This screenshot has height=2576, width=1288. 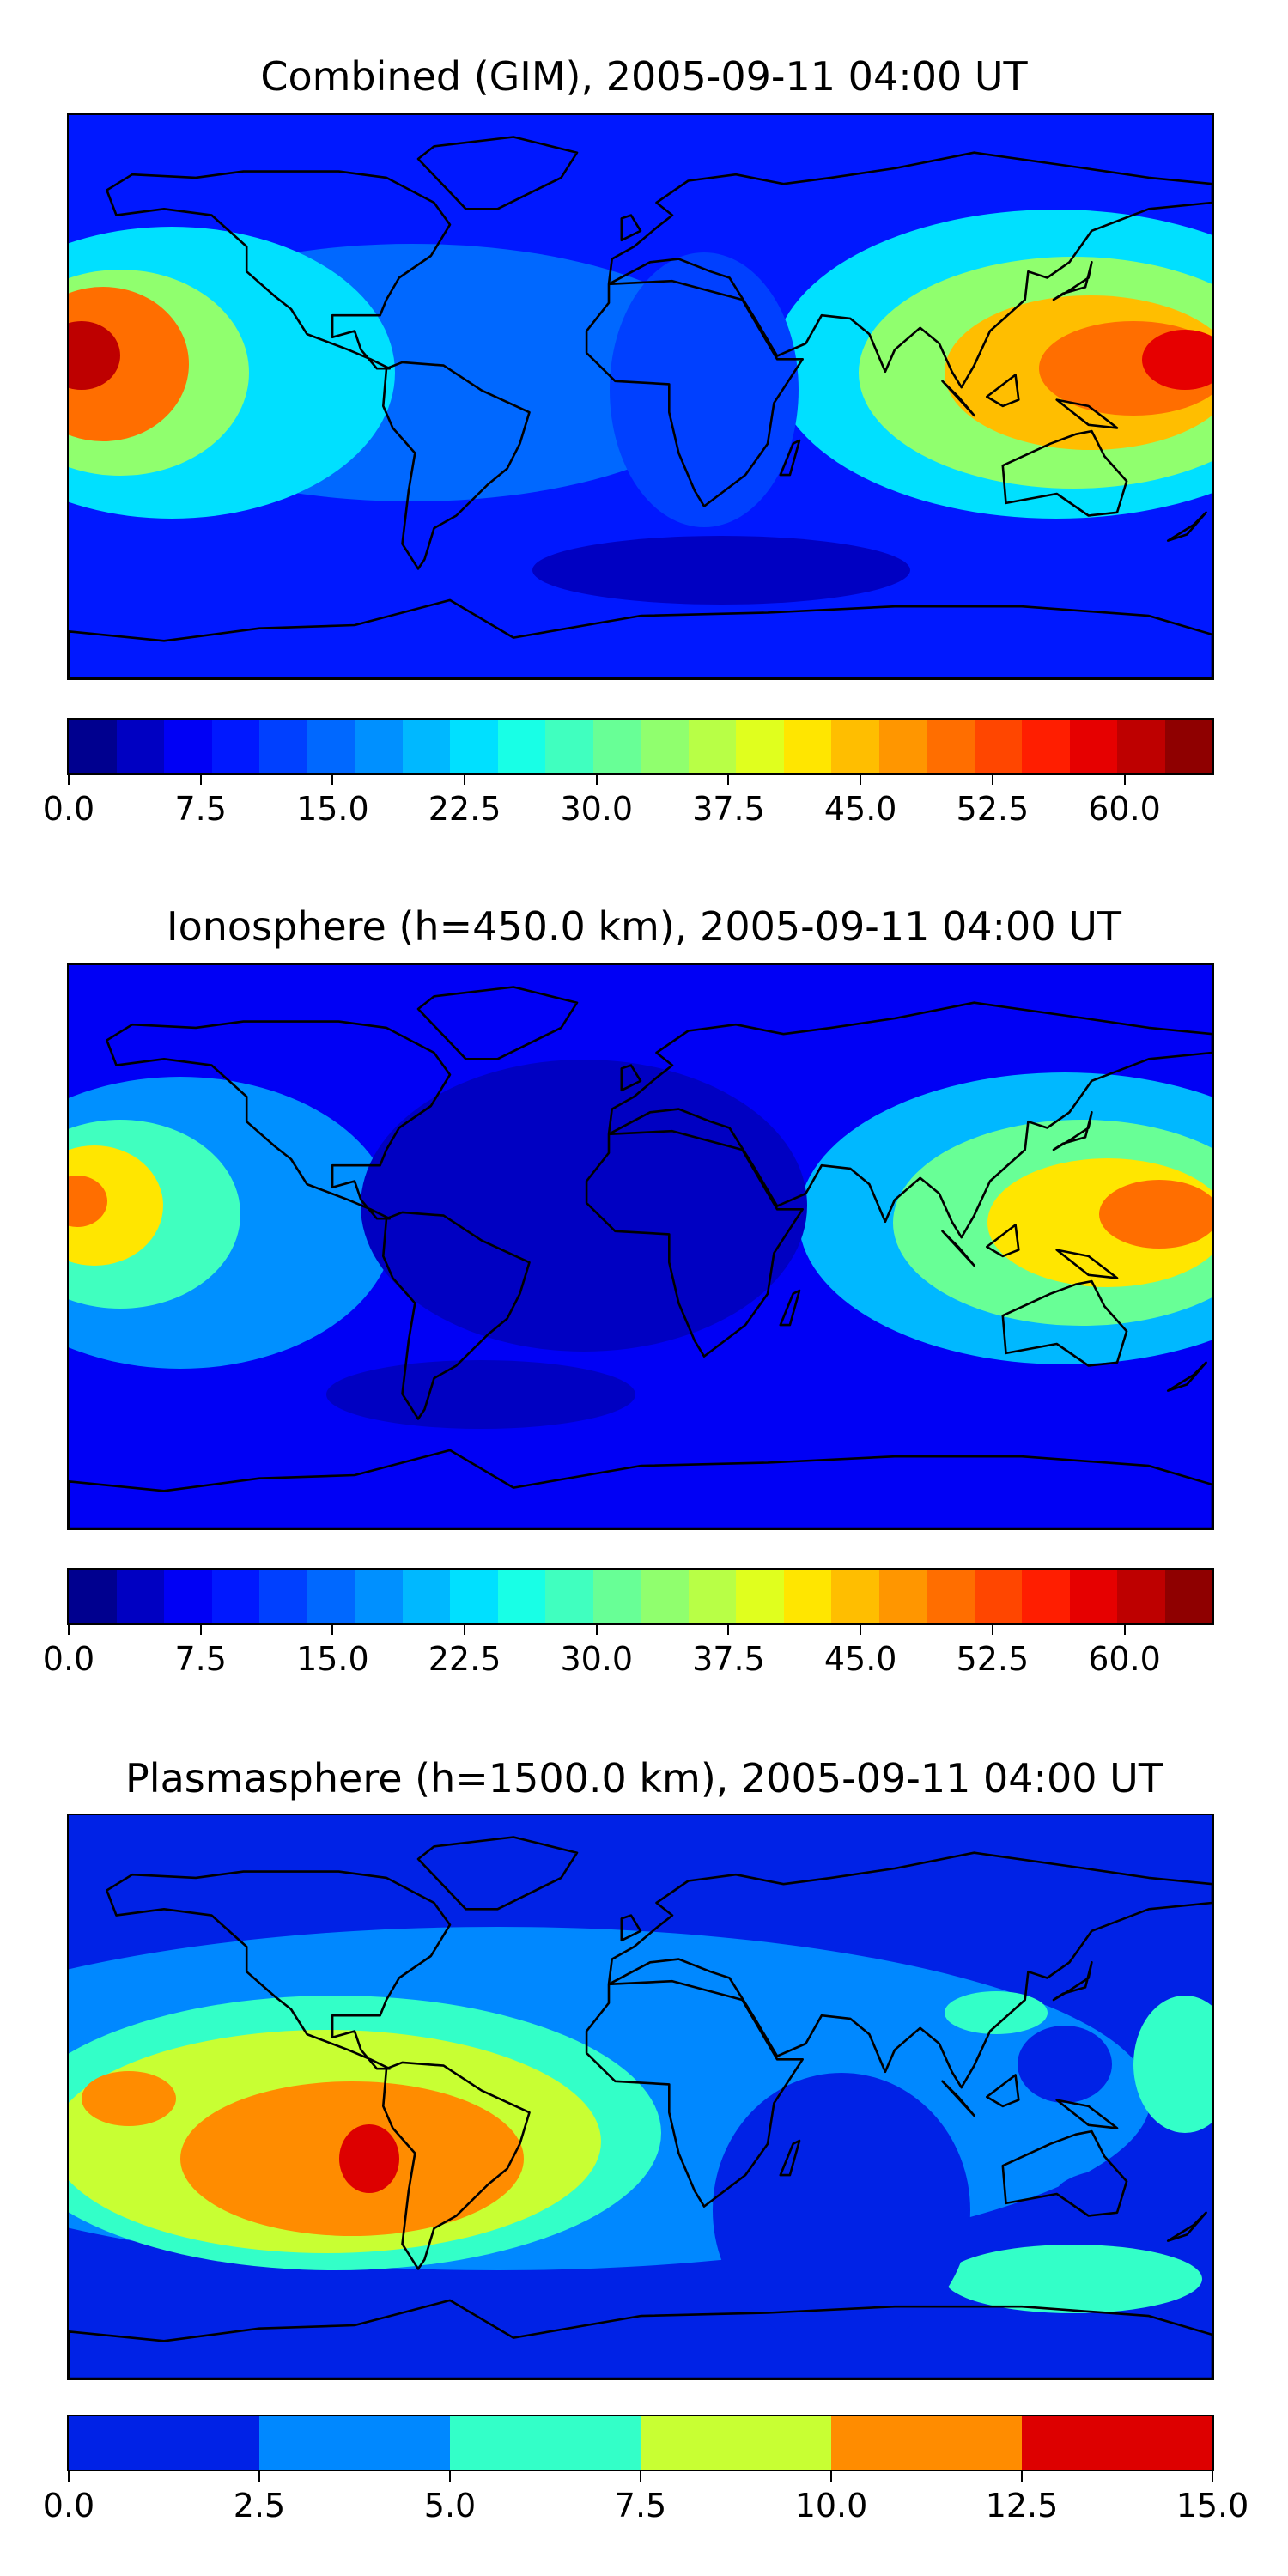 I want to click on panel-3-colorbar, so click(x=640, y=2443).